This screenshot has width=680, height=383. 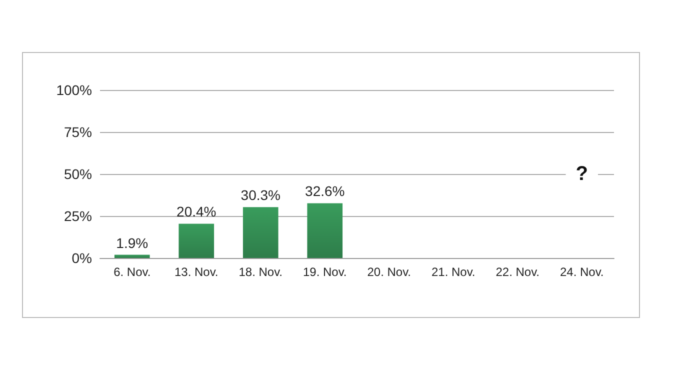 What do you see at coordinates (132, 272) in the screenshot?
I see `x-tick-label: 6. Nov.` at bounding box center [132, 272].